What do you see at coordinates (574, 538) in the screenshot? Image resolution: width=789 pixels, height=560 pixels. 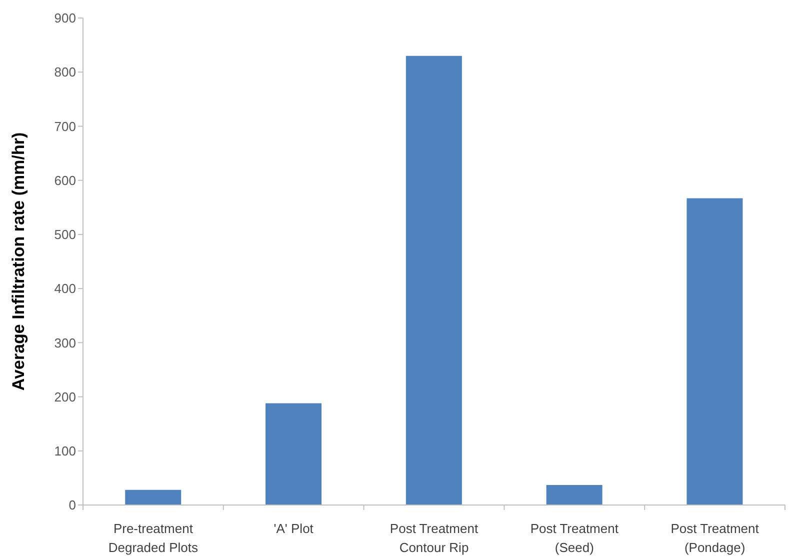 I see `x-tick-label: Post Treatment (Seed)` at bounding box center [574, 538].